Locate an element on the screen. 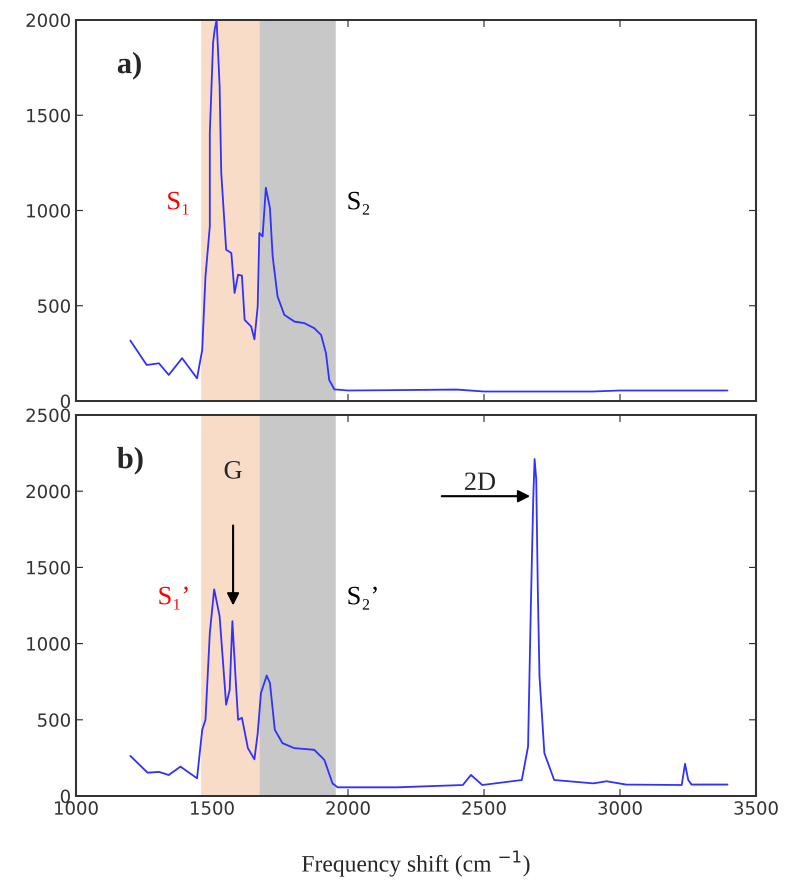 The width and height of the screenshot is (791, 895). x-tick-label: 2500 is located at coordinates (484, 808).